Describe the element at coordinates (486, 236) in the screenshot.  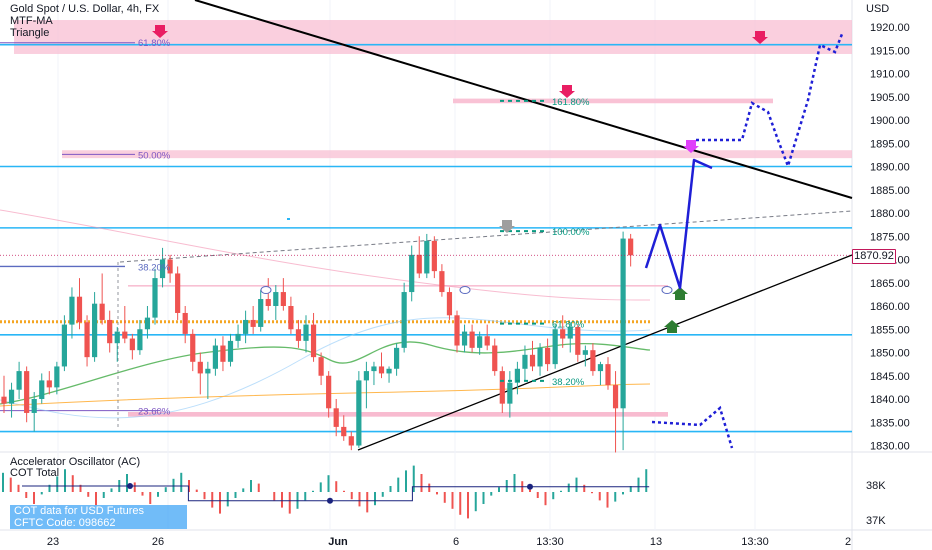
I see `dashed-trend-line` at that location.